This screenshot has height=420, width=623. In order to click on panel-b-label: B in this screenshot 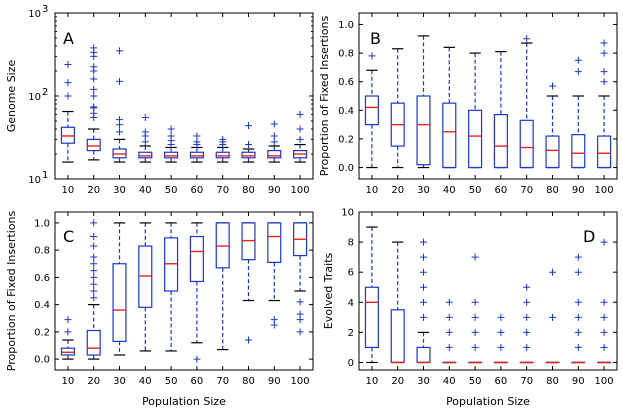, I will do `click(375, 38)`.